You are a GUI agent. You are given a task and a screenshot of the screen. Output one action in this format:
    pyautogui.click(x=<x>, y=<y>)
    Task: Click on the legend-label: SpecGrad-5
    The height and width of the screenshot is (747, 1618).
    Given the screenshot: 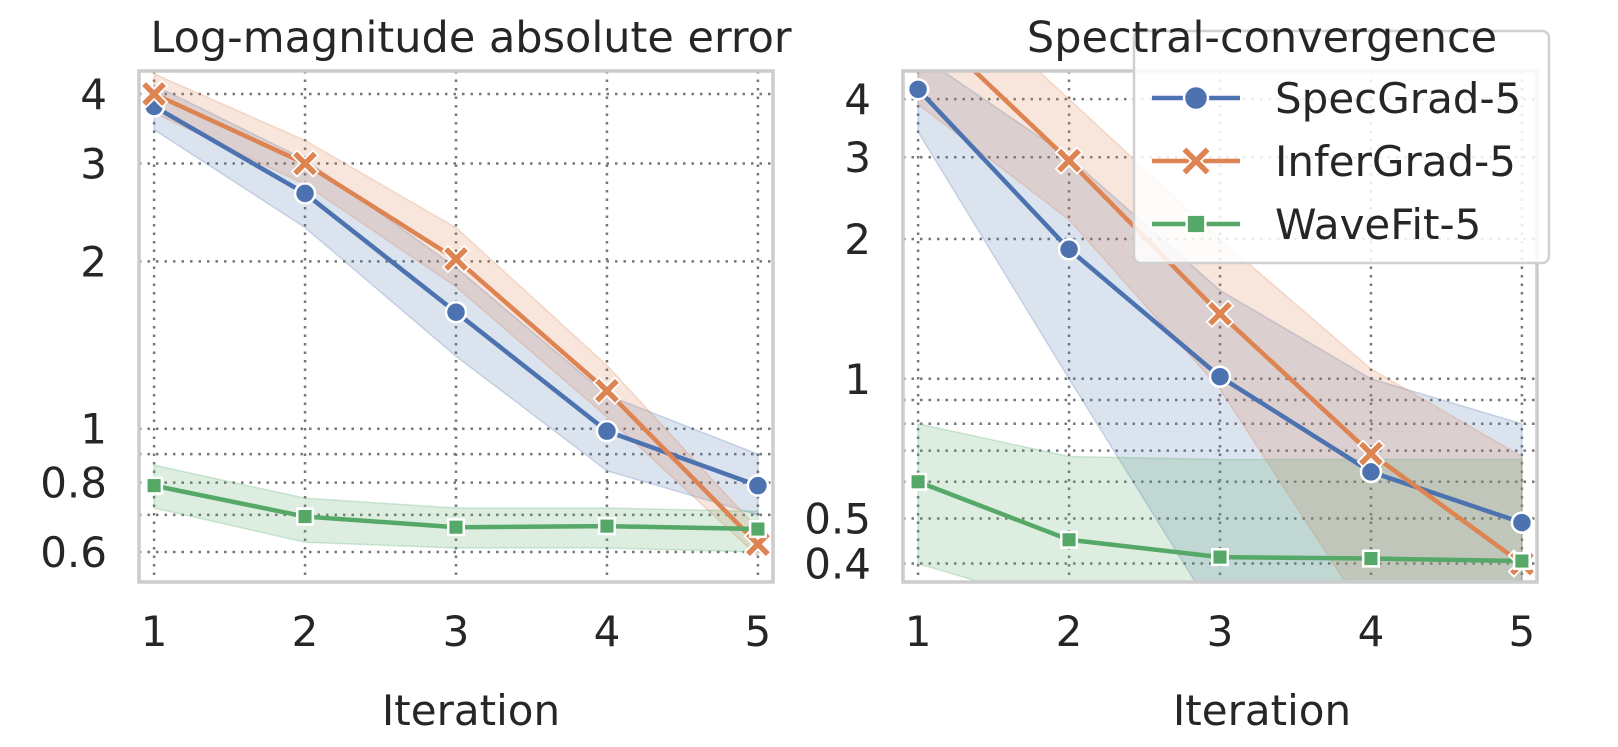 What is the action you would take?
    pyautogui.click(x=1398, y=98)
    